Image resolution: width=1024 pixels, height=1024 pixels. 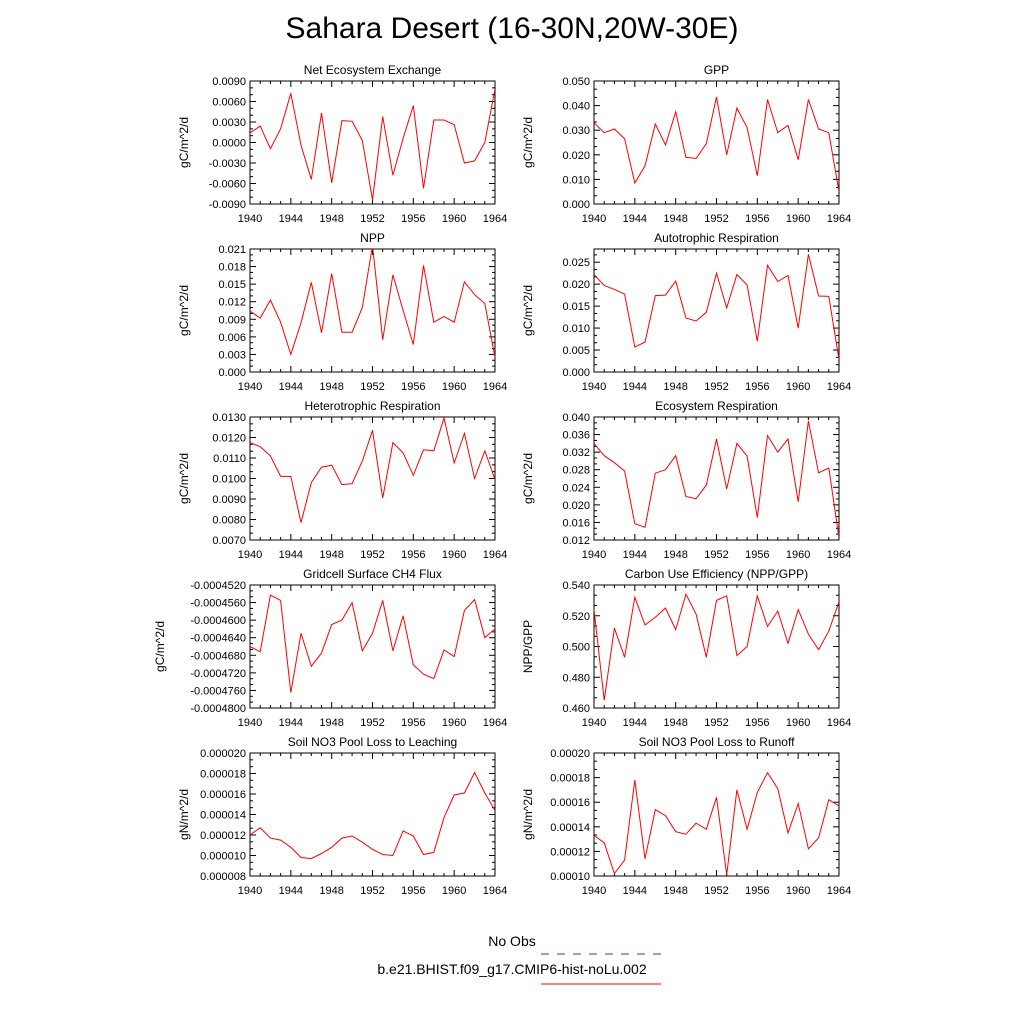 What do you see at coordinates (576, 523) in the screenshot?
I see `y-tick-label: 0.016` at bounding box center [576, 523].